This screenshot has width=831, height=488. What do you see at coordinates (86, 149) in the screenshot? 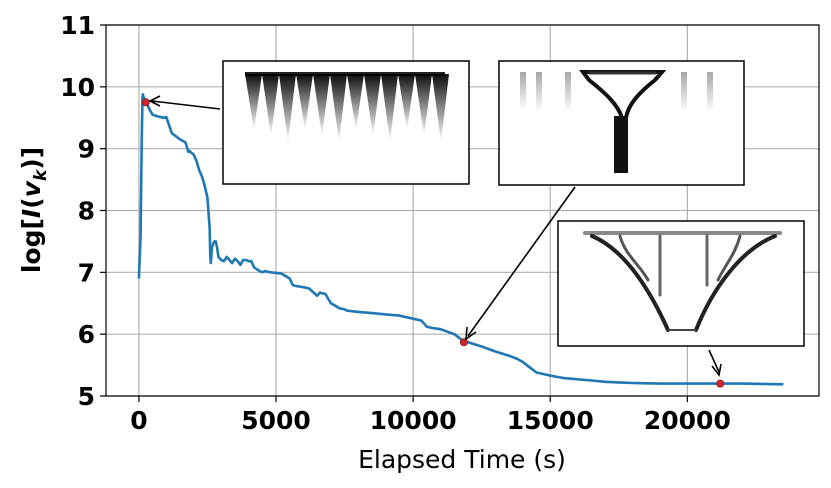
I see `y-tick-label: 9` at bounding box center [86, 149].